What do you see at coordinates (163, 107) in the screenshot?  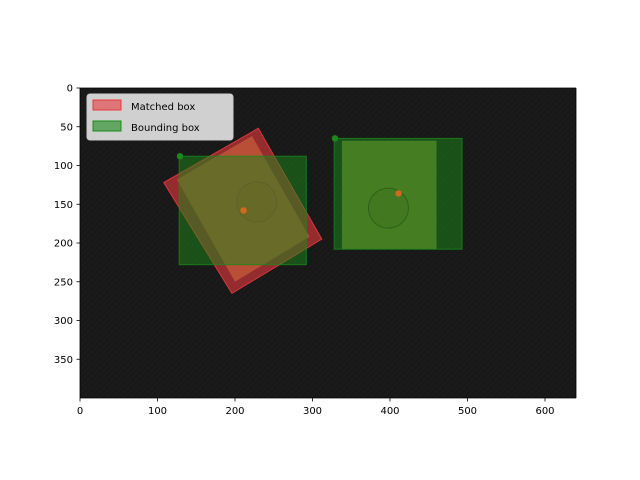 I see `legend-label-matched: Matched box` at bounding box center [163, 107].